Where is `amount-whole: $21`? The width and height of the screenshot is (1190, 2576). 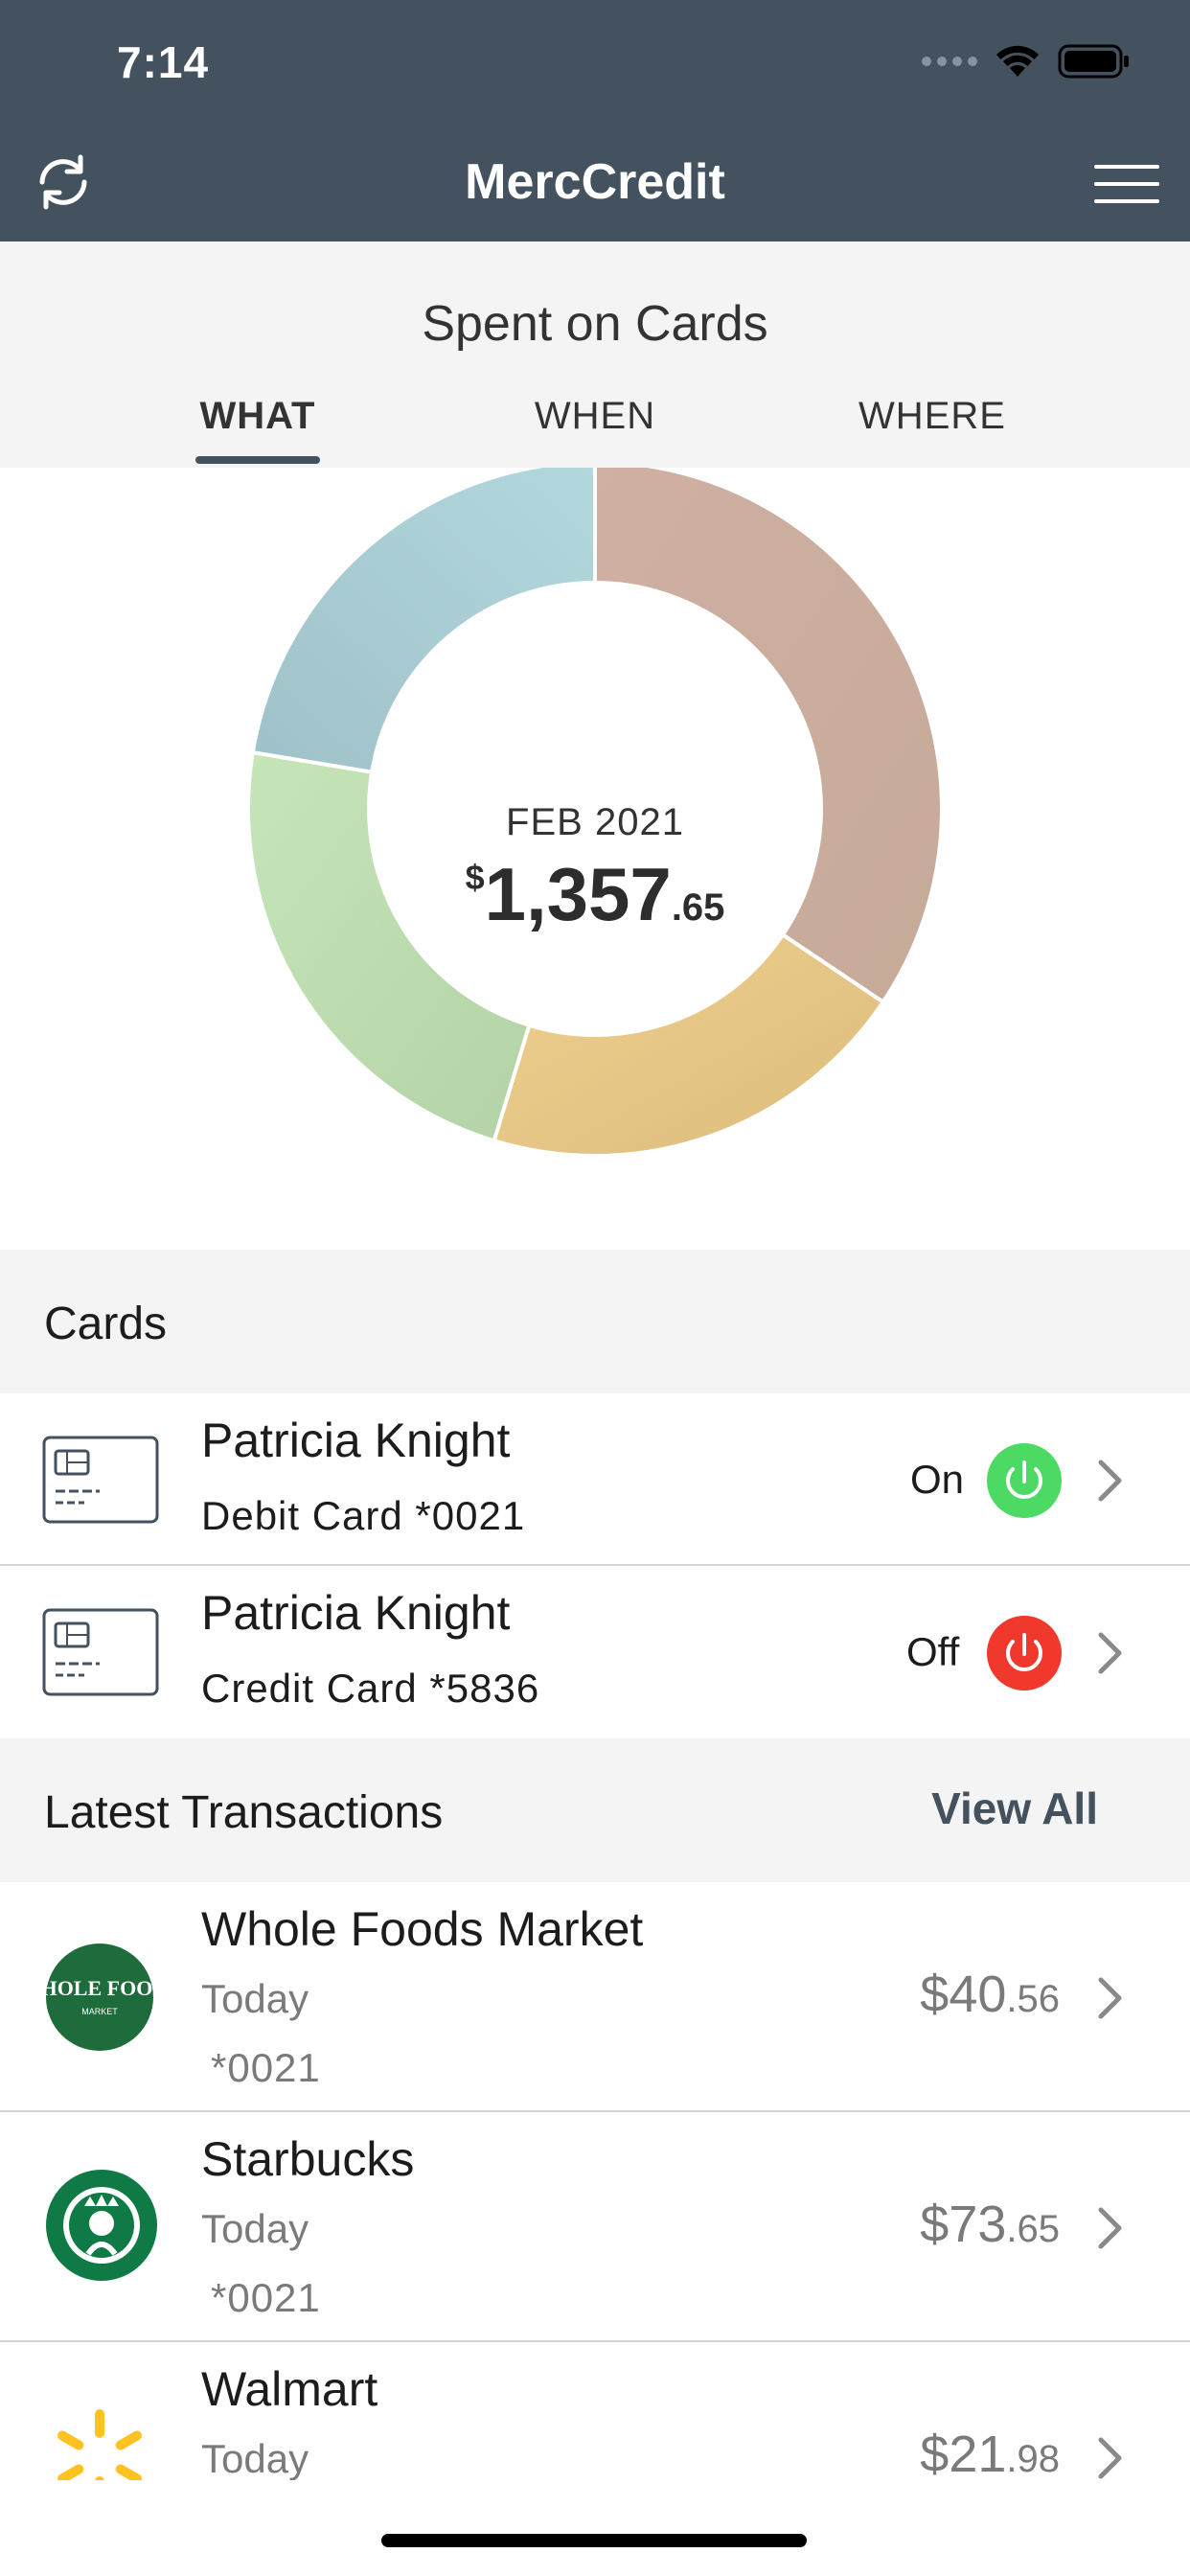 amount-whole: $21 is located at coordinates (964, 2453).